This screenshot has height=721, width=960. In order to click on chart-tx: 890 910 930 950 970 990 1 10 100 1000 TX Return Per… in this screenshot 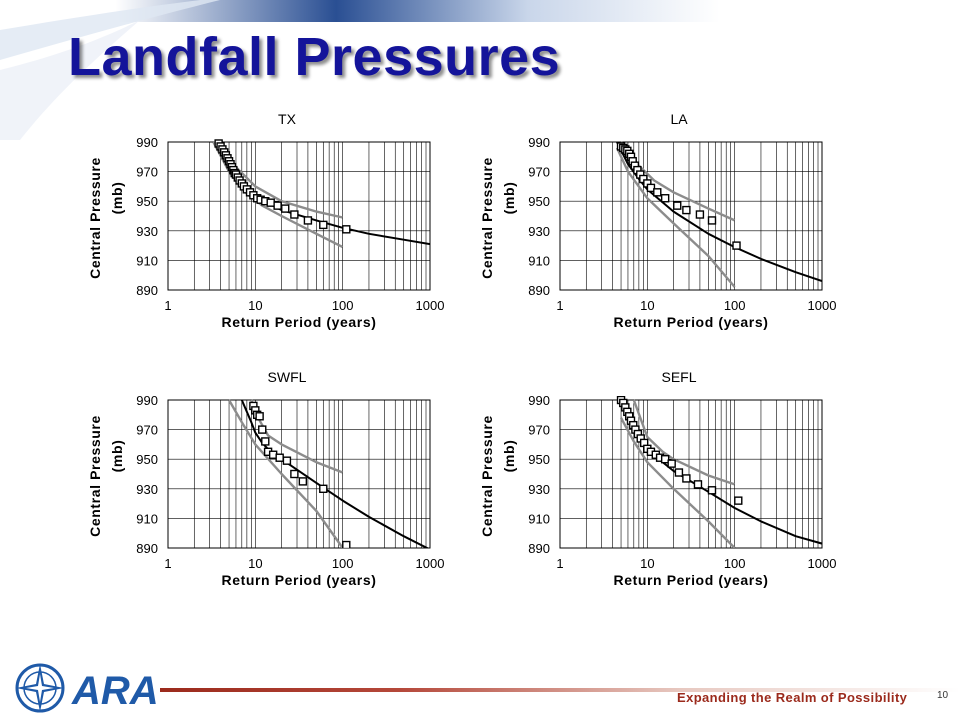, I will do `click(266, 220)`.